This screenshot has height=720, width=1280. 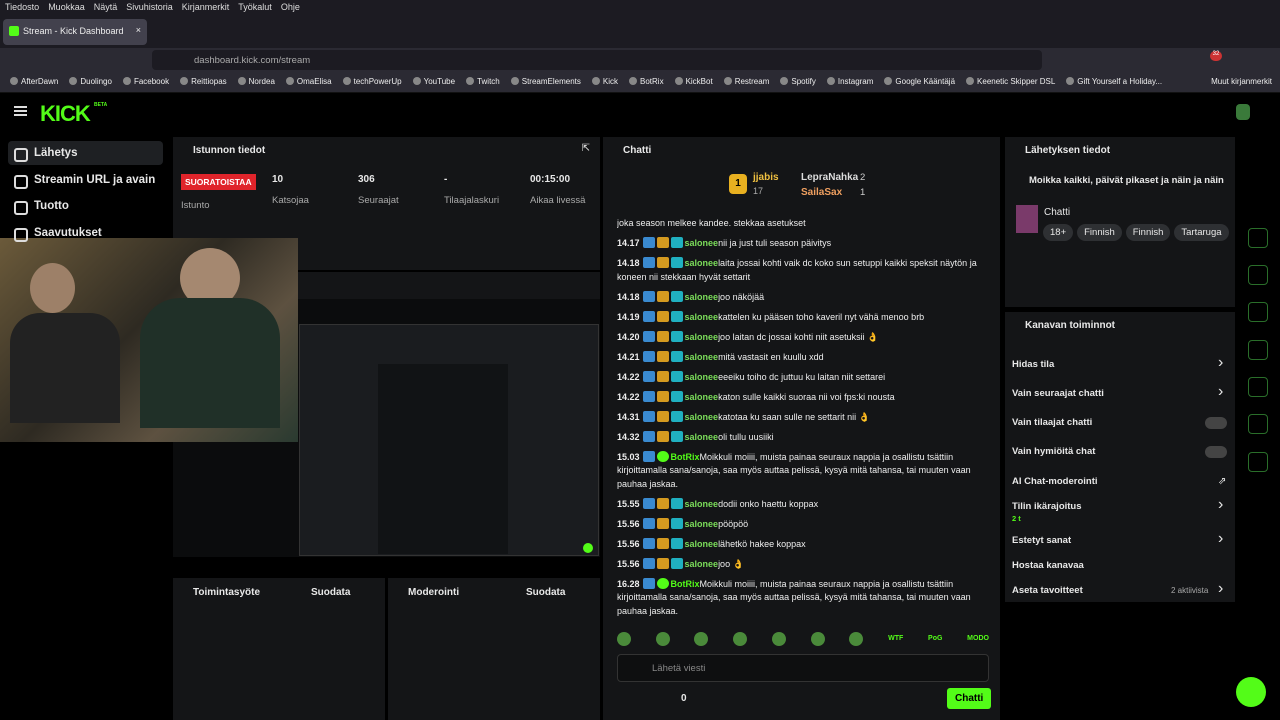 I want to click on action-label: Vain seuraajat chatti, so click(x=1058, y=393).